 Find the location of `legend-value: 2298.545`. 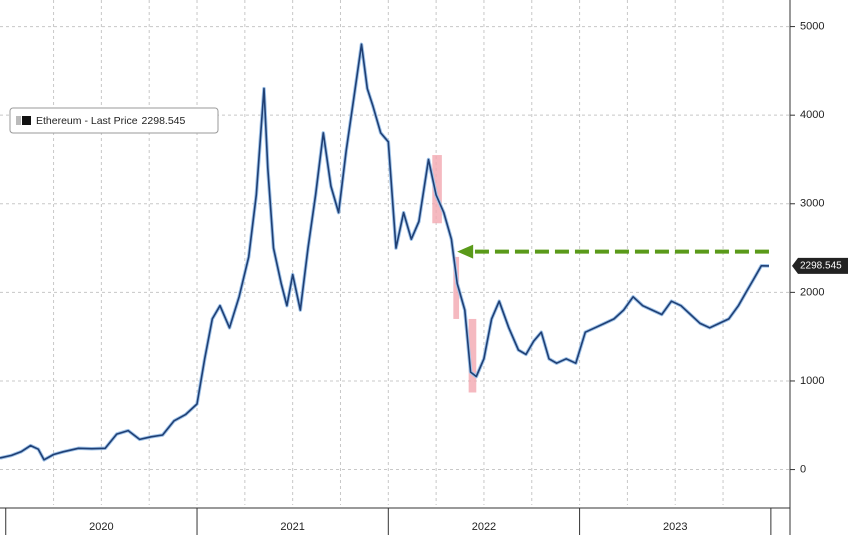

legend-value: 2298.545 is located at coordinates (164, 121).